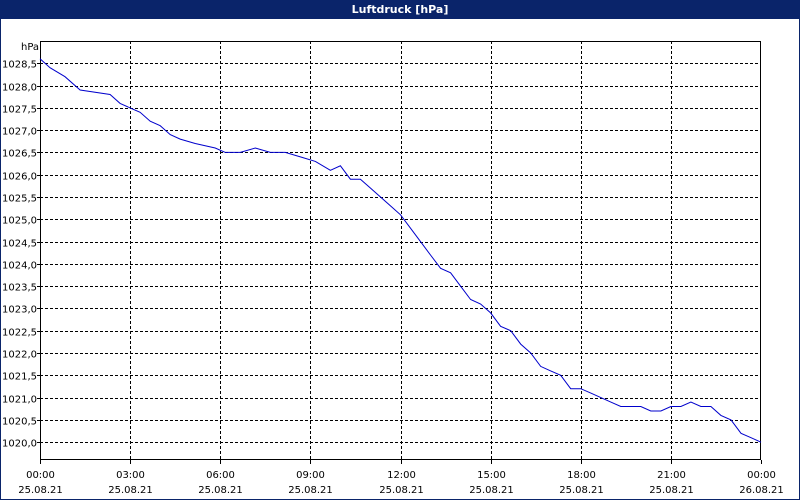 Image resolution: width=800 pixels, height=500 pixels. What do you see at coordinates (19, 177) in the screenshot?
I see `y-tick-label: 1026,0` at bounding box center [19, 177].